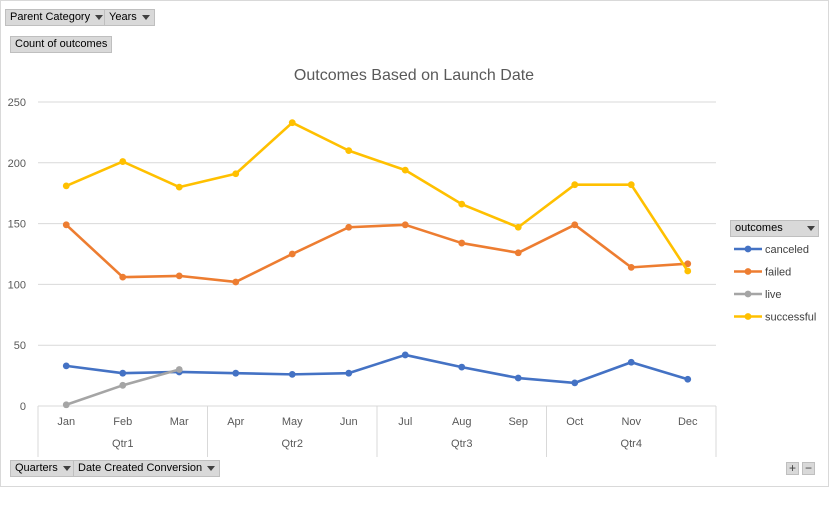  Describe the element at coordinates (405, 422) in the screenshot. I see `x-tick-label: Jul` at that location.